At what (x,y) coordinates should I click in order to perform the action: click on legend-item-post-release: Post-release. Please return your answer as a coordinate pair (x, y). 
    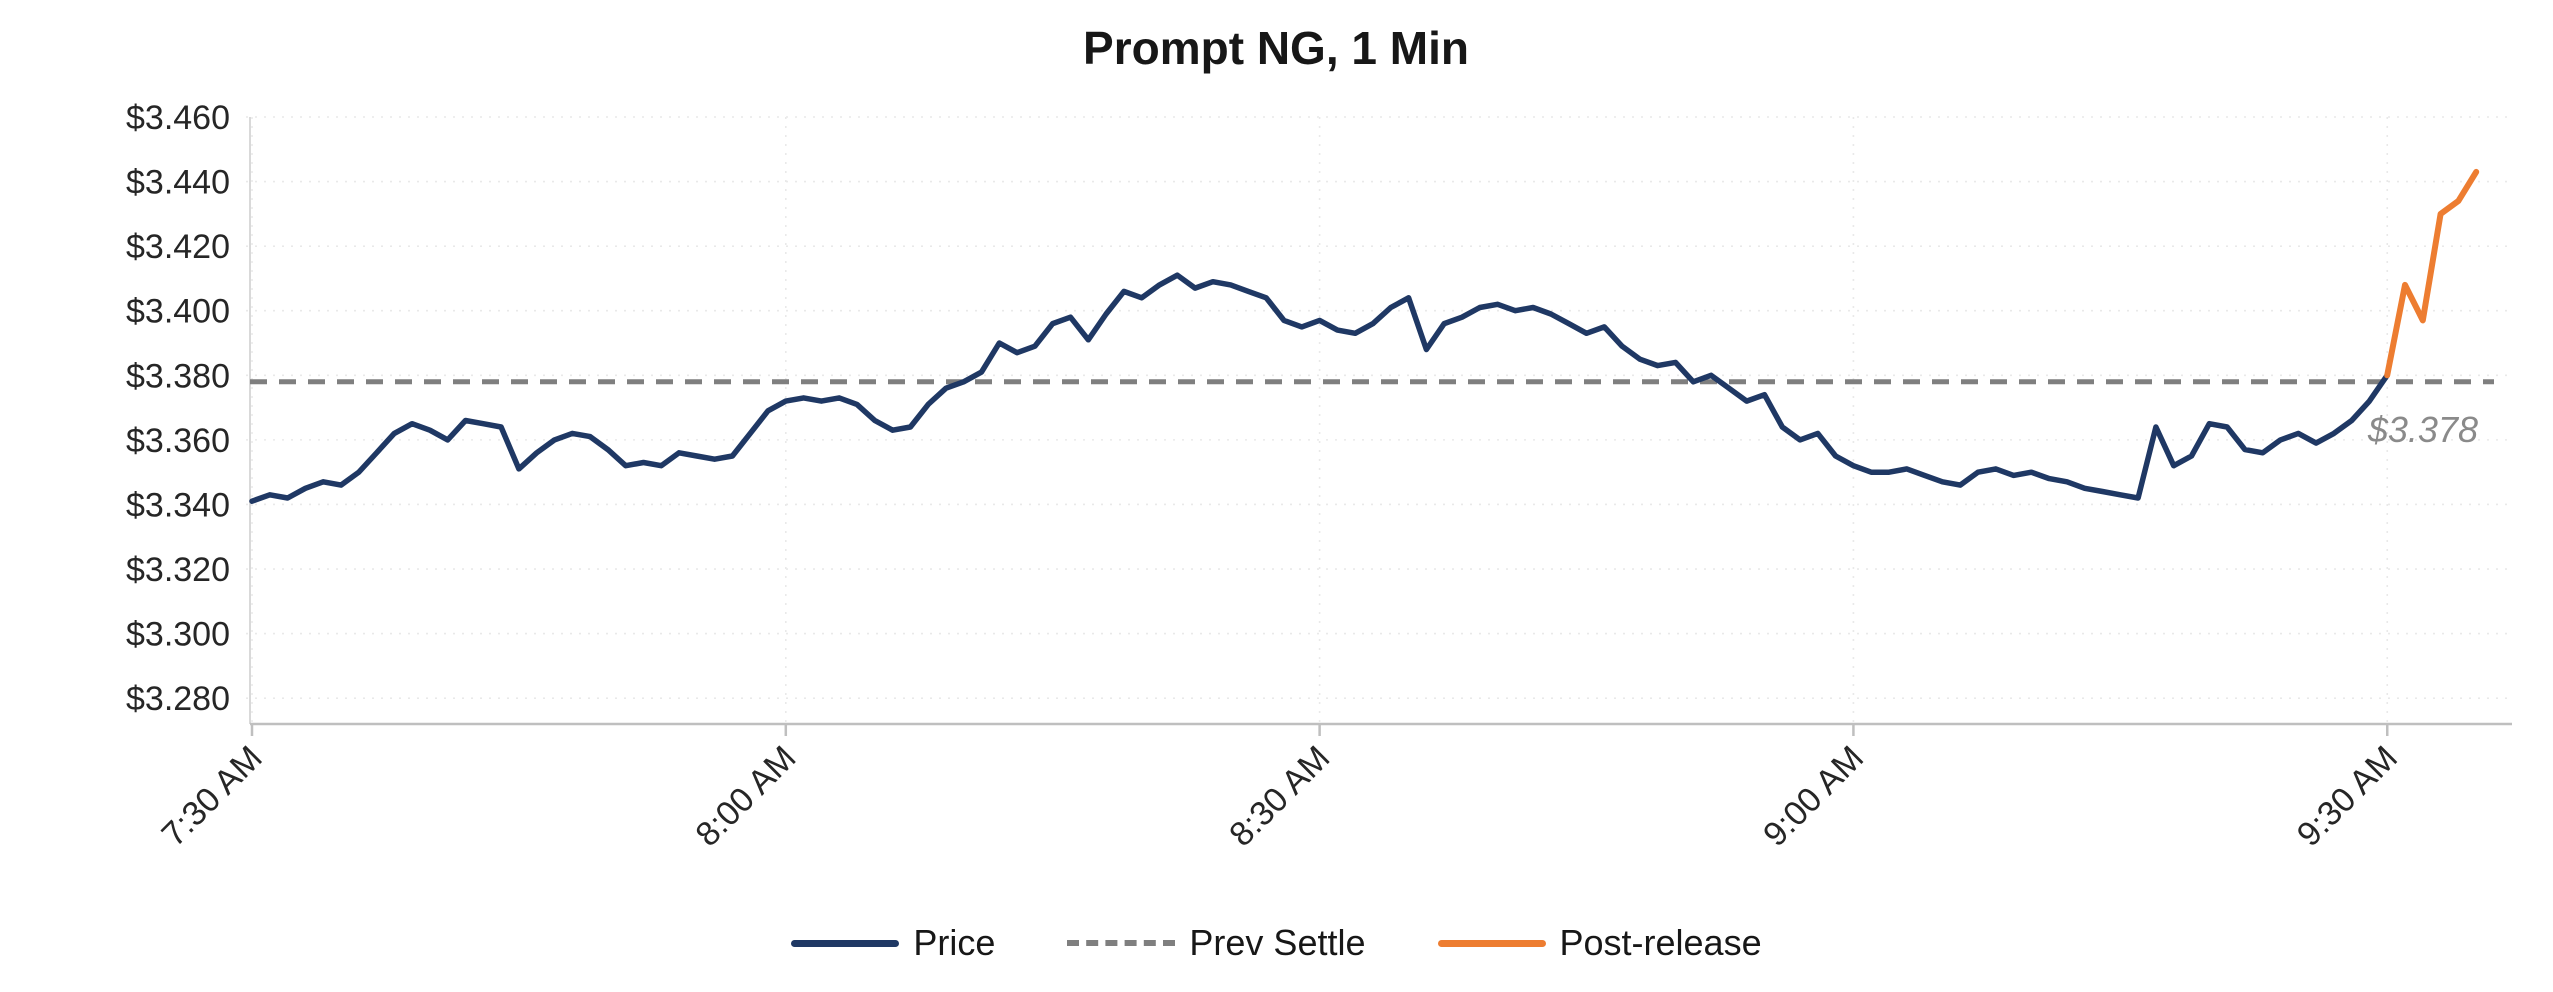
    Looking at the image, I should click on (1599, 943).